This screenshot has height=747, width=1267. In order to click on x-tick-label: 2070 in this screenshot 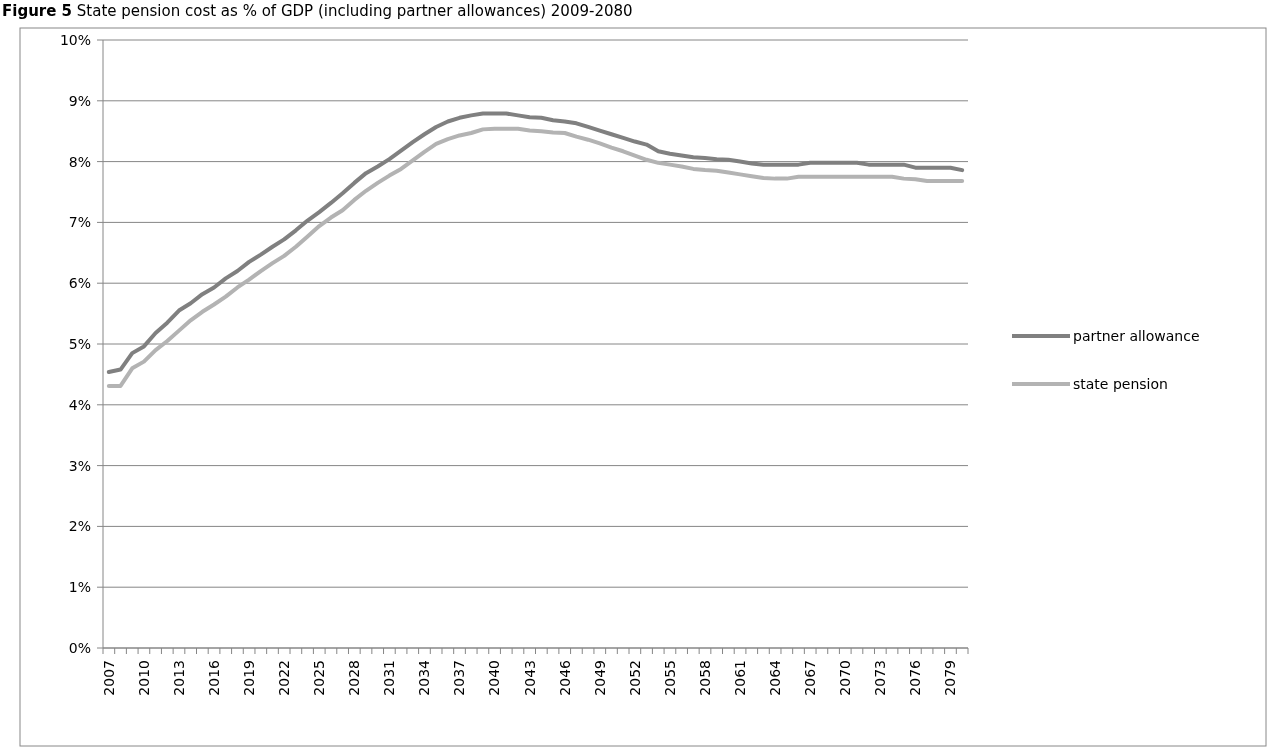, I will do `click(845, 678)`.